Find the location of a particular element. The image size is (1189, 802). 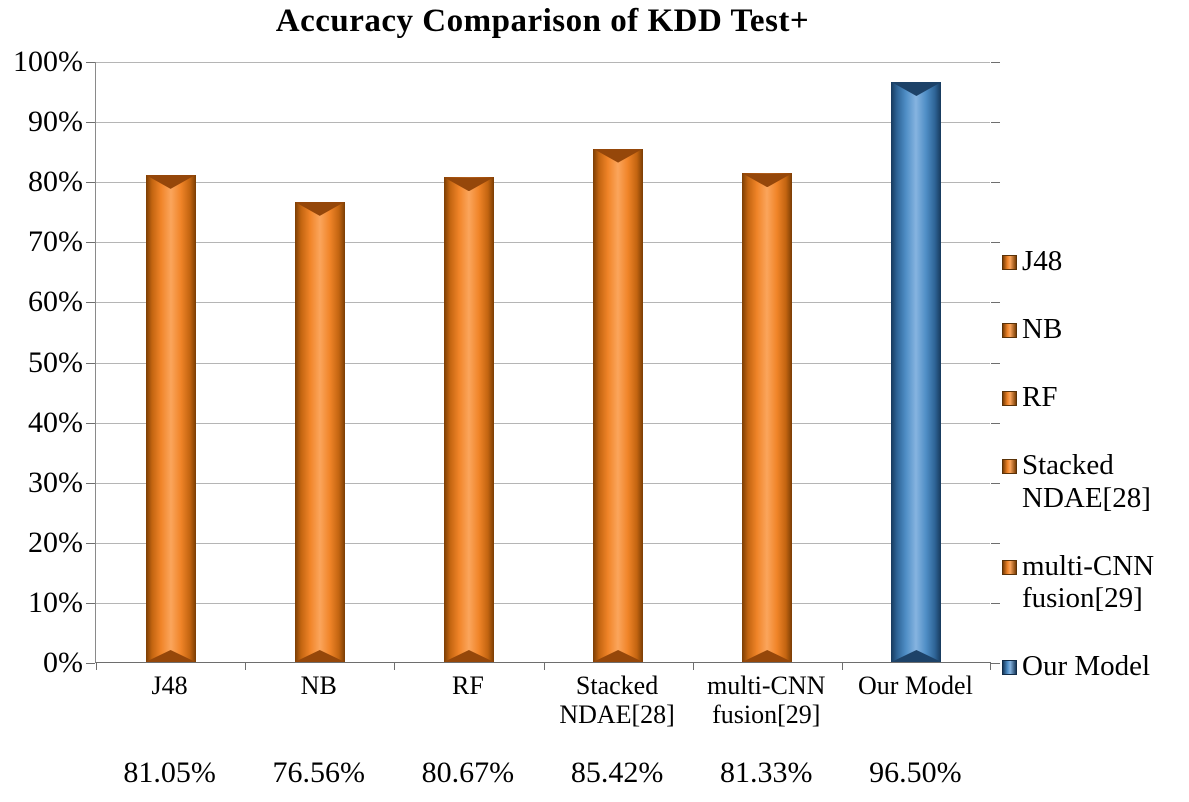

y-axis: 0% 10% 20% 30% 40% 50% 60% 70% 80% 90% 100% is located at coordinates (45, 362).